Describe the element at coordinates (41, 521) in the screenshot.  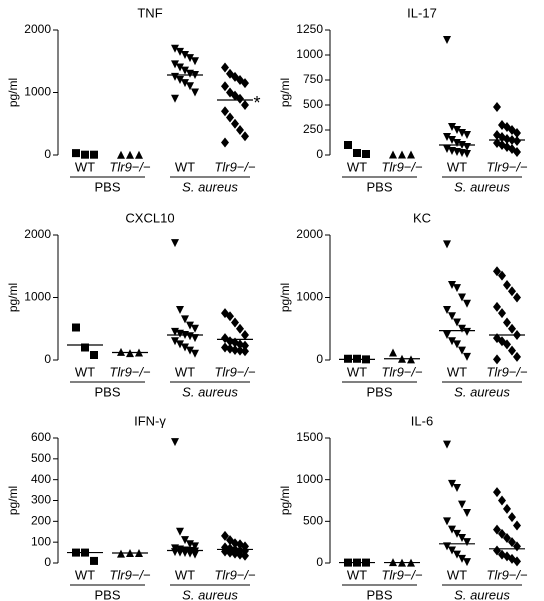
I see `y-tick-label: 200` at that location.